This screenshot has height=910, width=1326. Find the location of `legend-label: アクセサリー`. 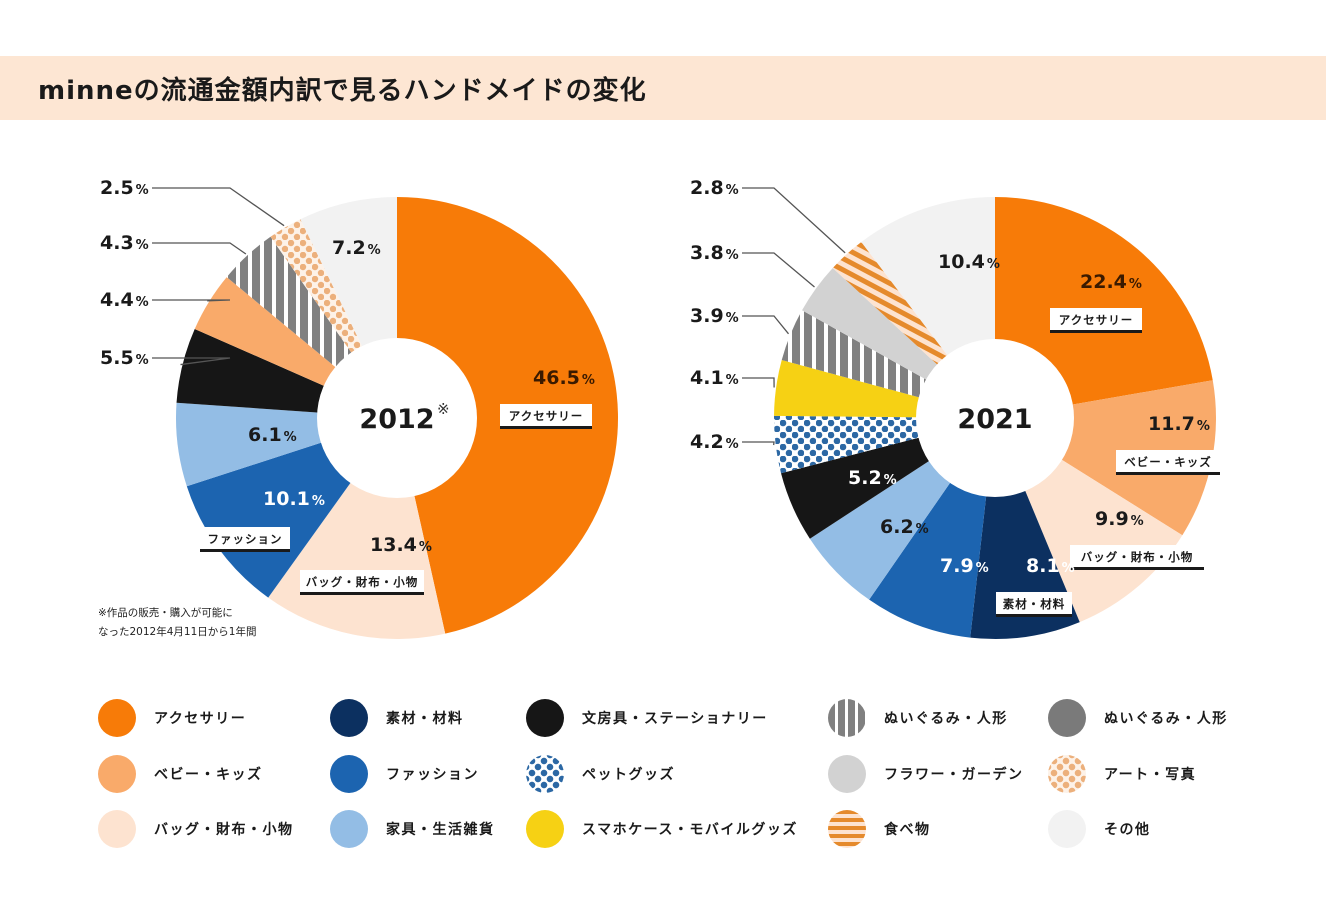

legend-label: アクセサリー is located at coordinates (200, 719).